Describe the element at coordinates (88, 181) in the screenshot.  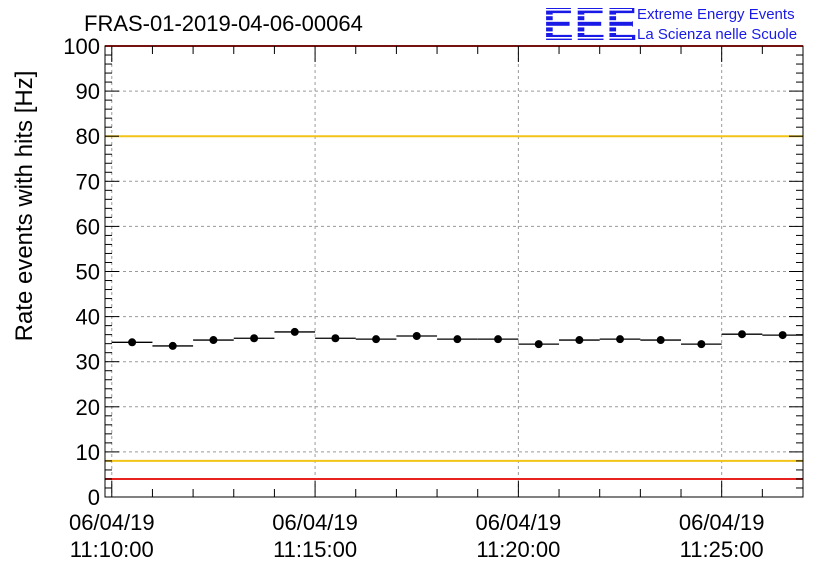
I see `y-tick-label: 70` at that location.